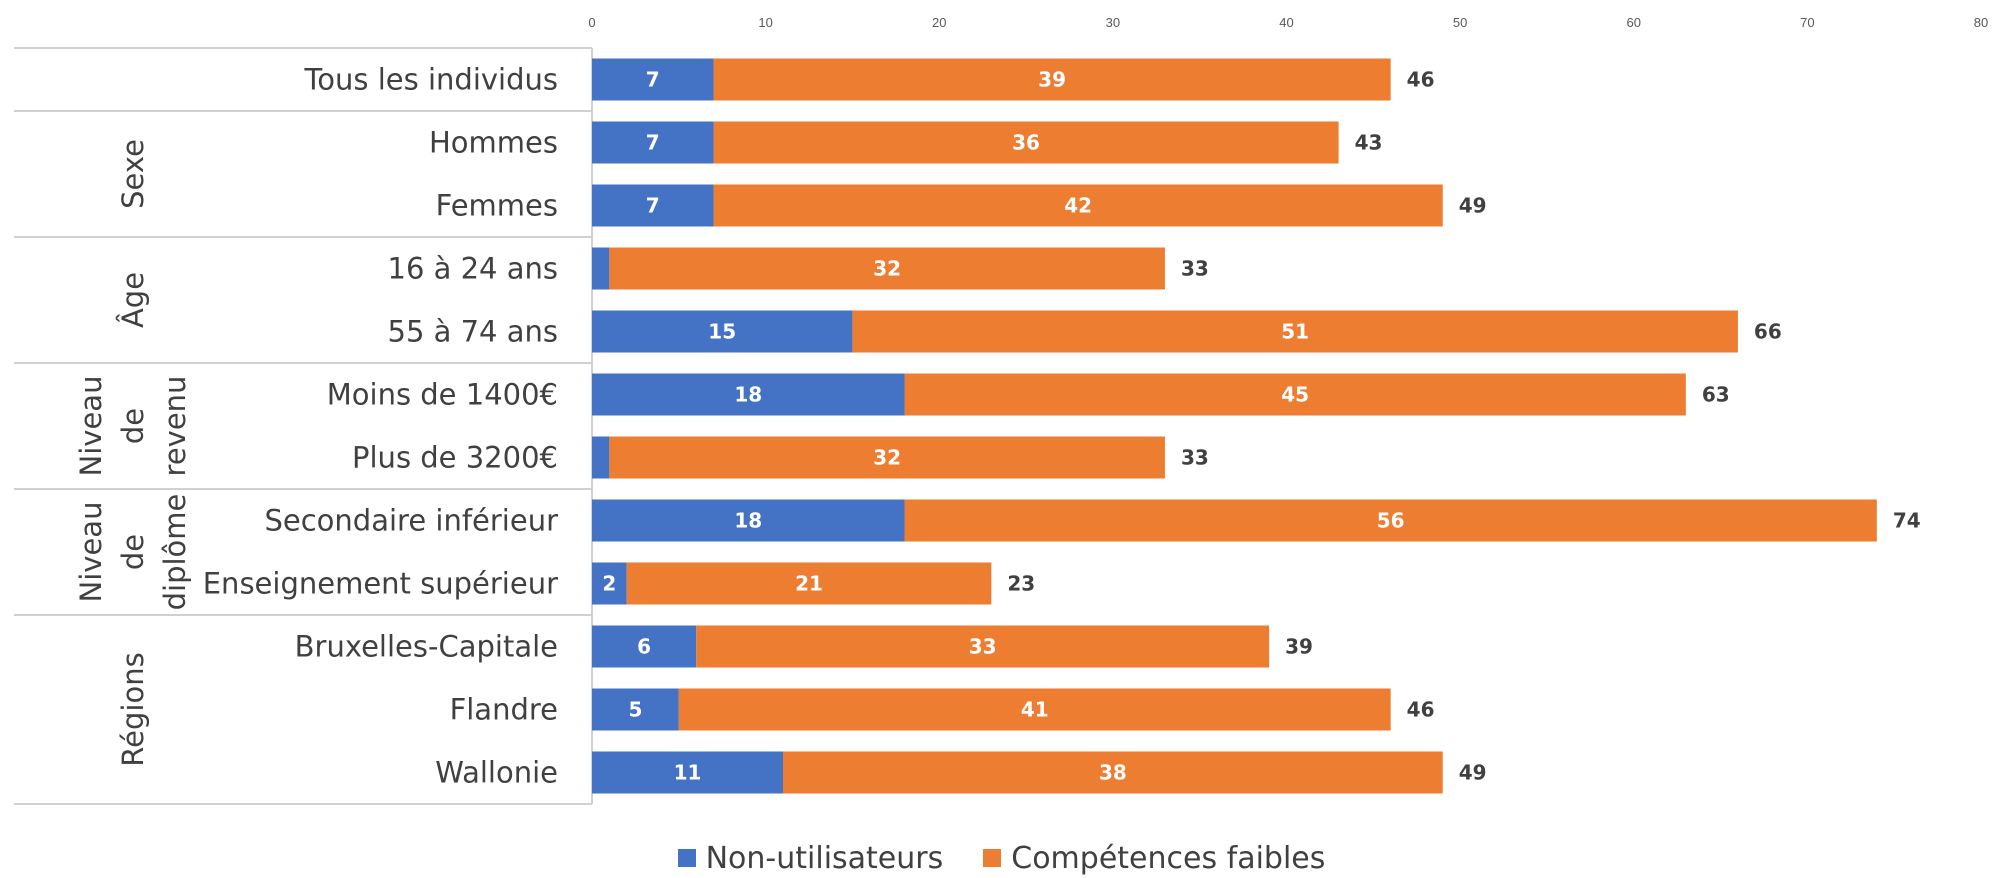 The image size is (2003, 878). I want to click on group-label: Régions, so click(133, 709).